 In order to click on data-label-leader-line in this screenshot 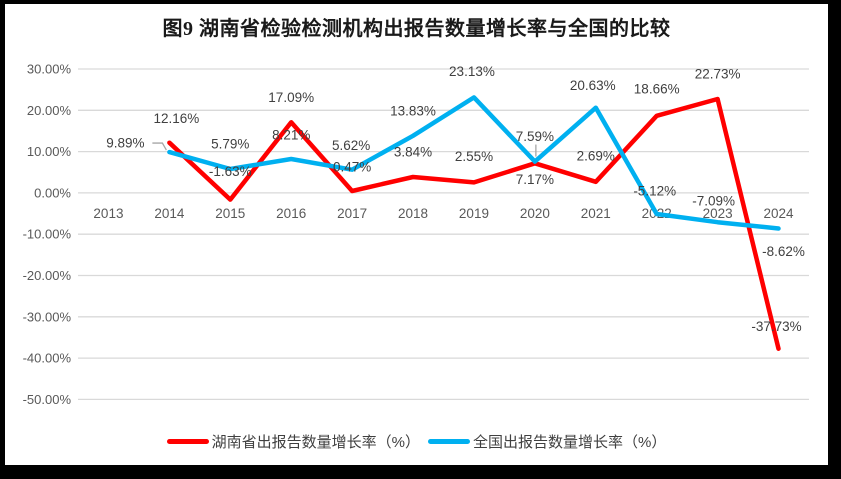, I will do `click(159, 146)`.